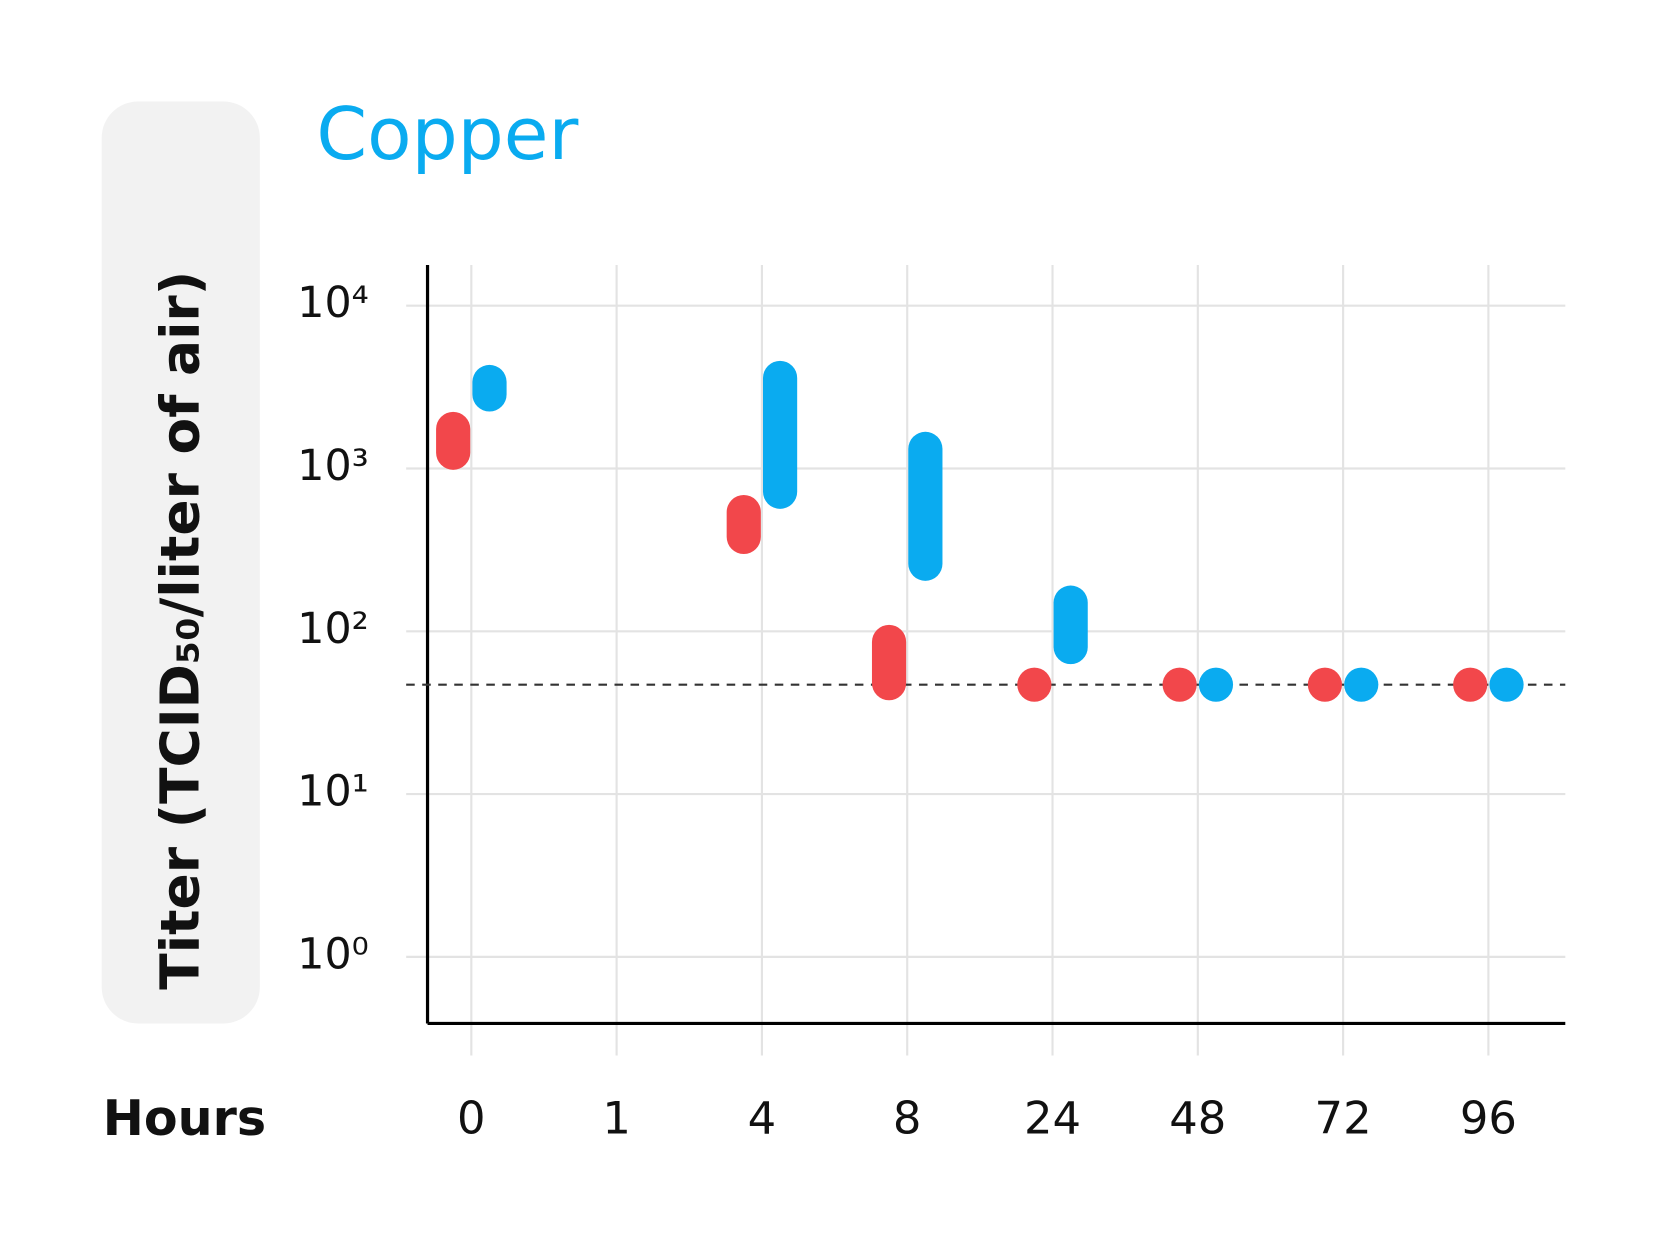 This screenshot has width=1667, height=1251. I want to click on y-label-panel, so click(180, 562).